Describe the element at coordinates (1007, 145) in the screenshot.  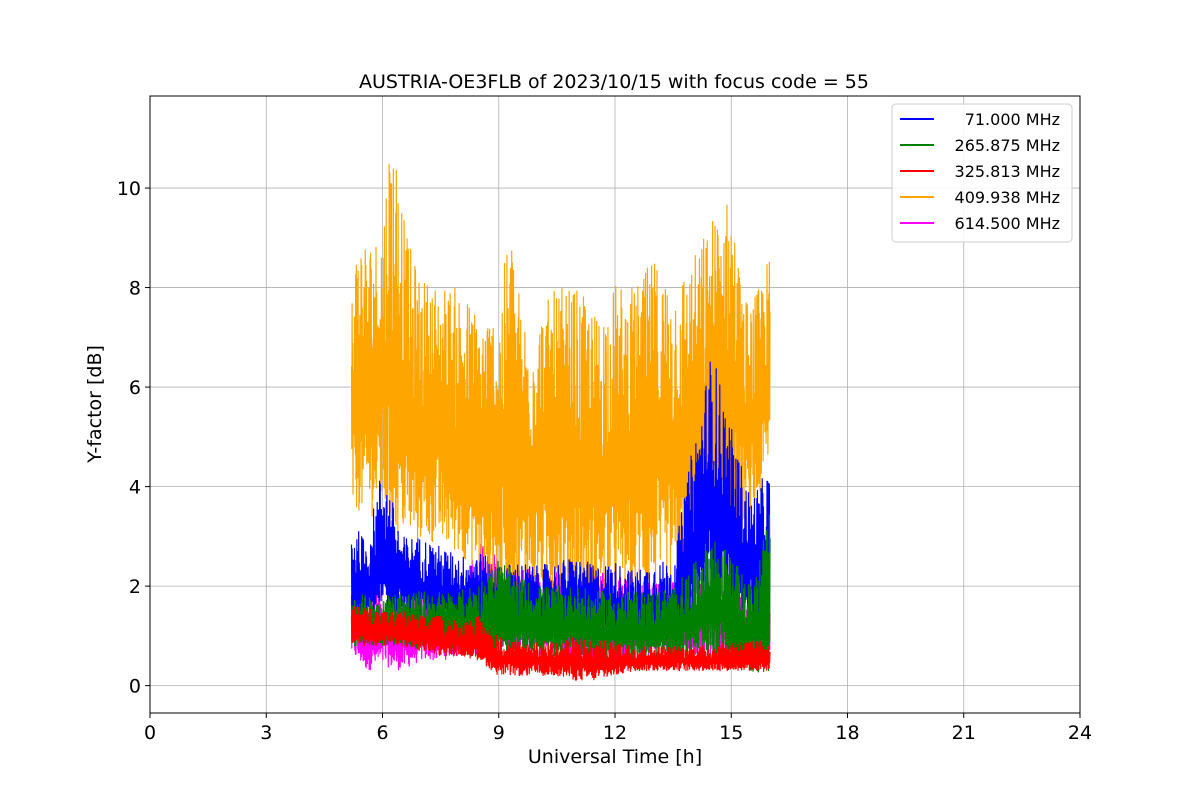
I see `legend-label: 265.875 MHz` at that location.